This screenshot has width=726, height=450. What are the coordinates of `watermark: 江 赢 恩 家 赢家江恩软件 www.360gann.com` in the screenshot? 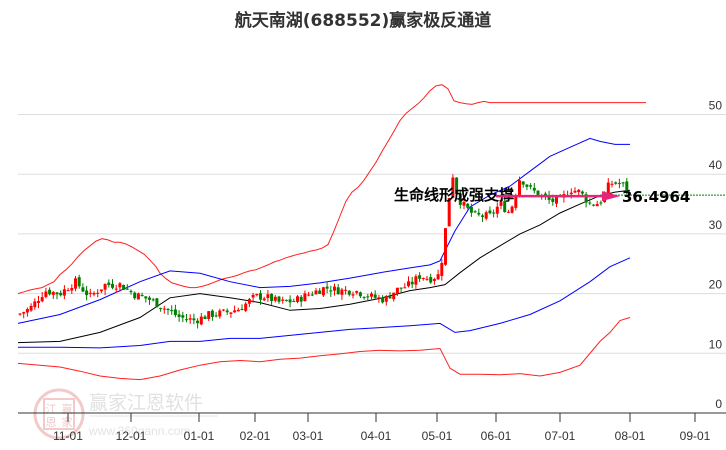 It's located at (125, 414).